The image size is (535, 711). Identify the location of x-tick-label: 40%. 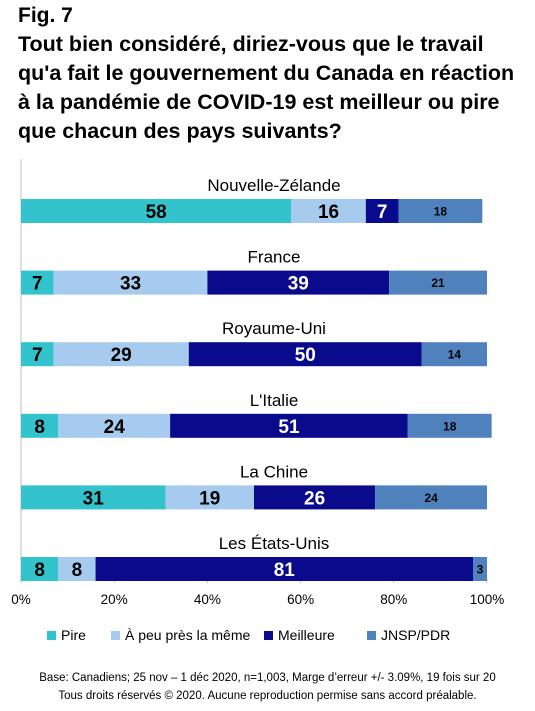
(207, 599).